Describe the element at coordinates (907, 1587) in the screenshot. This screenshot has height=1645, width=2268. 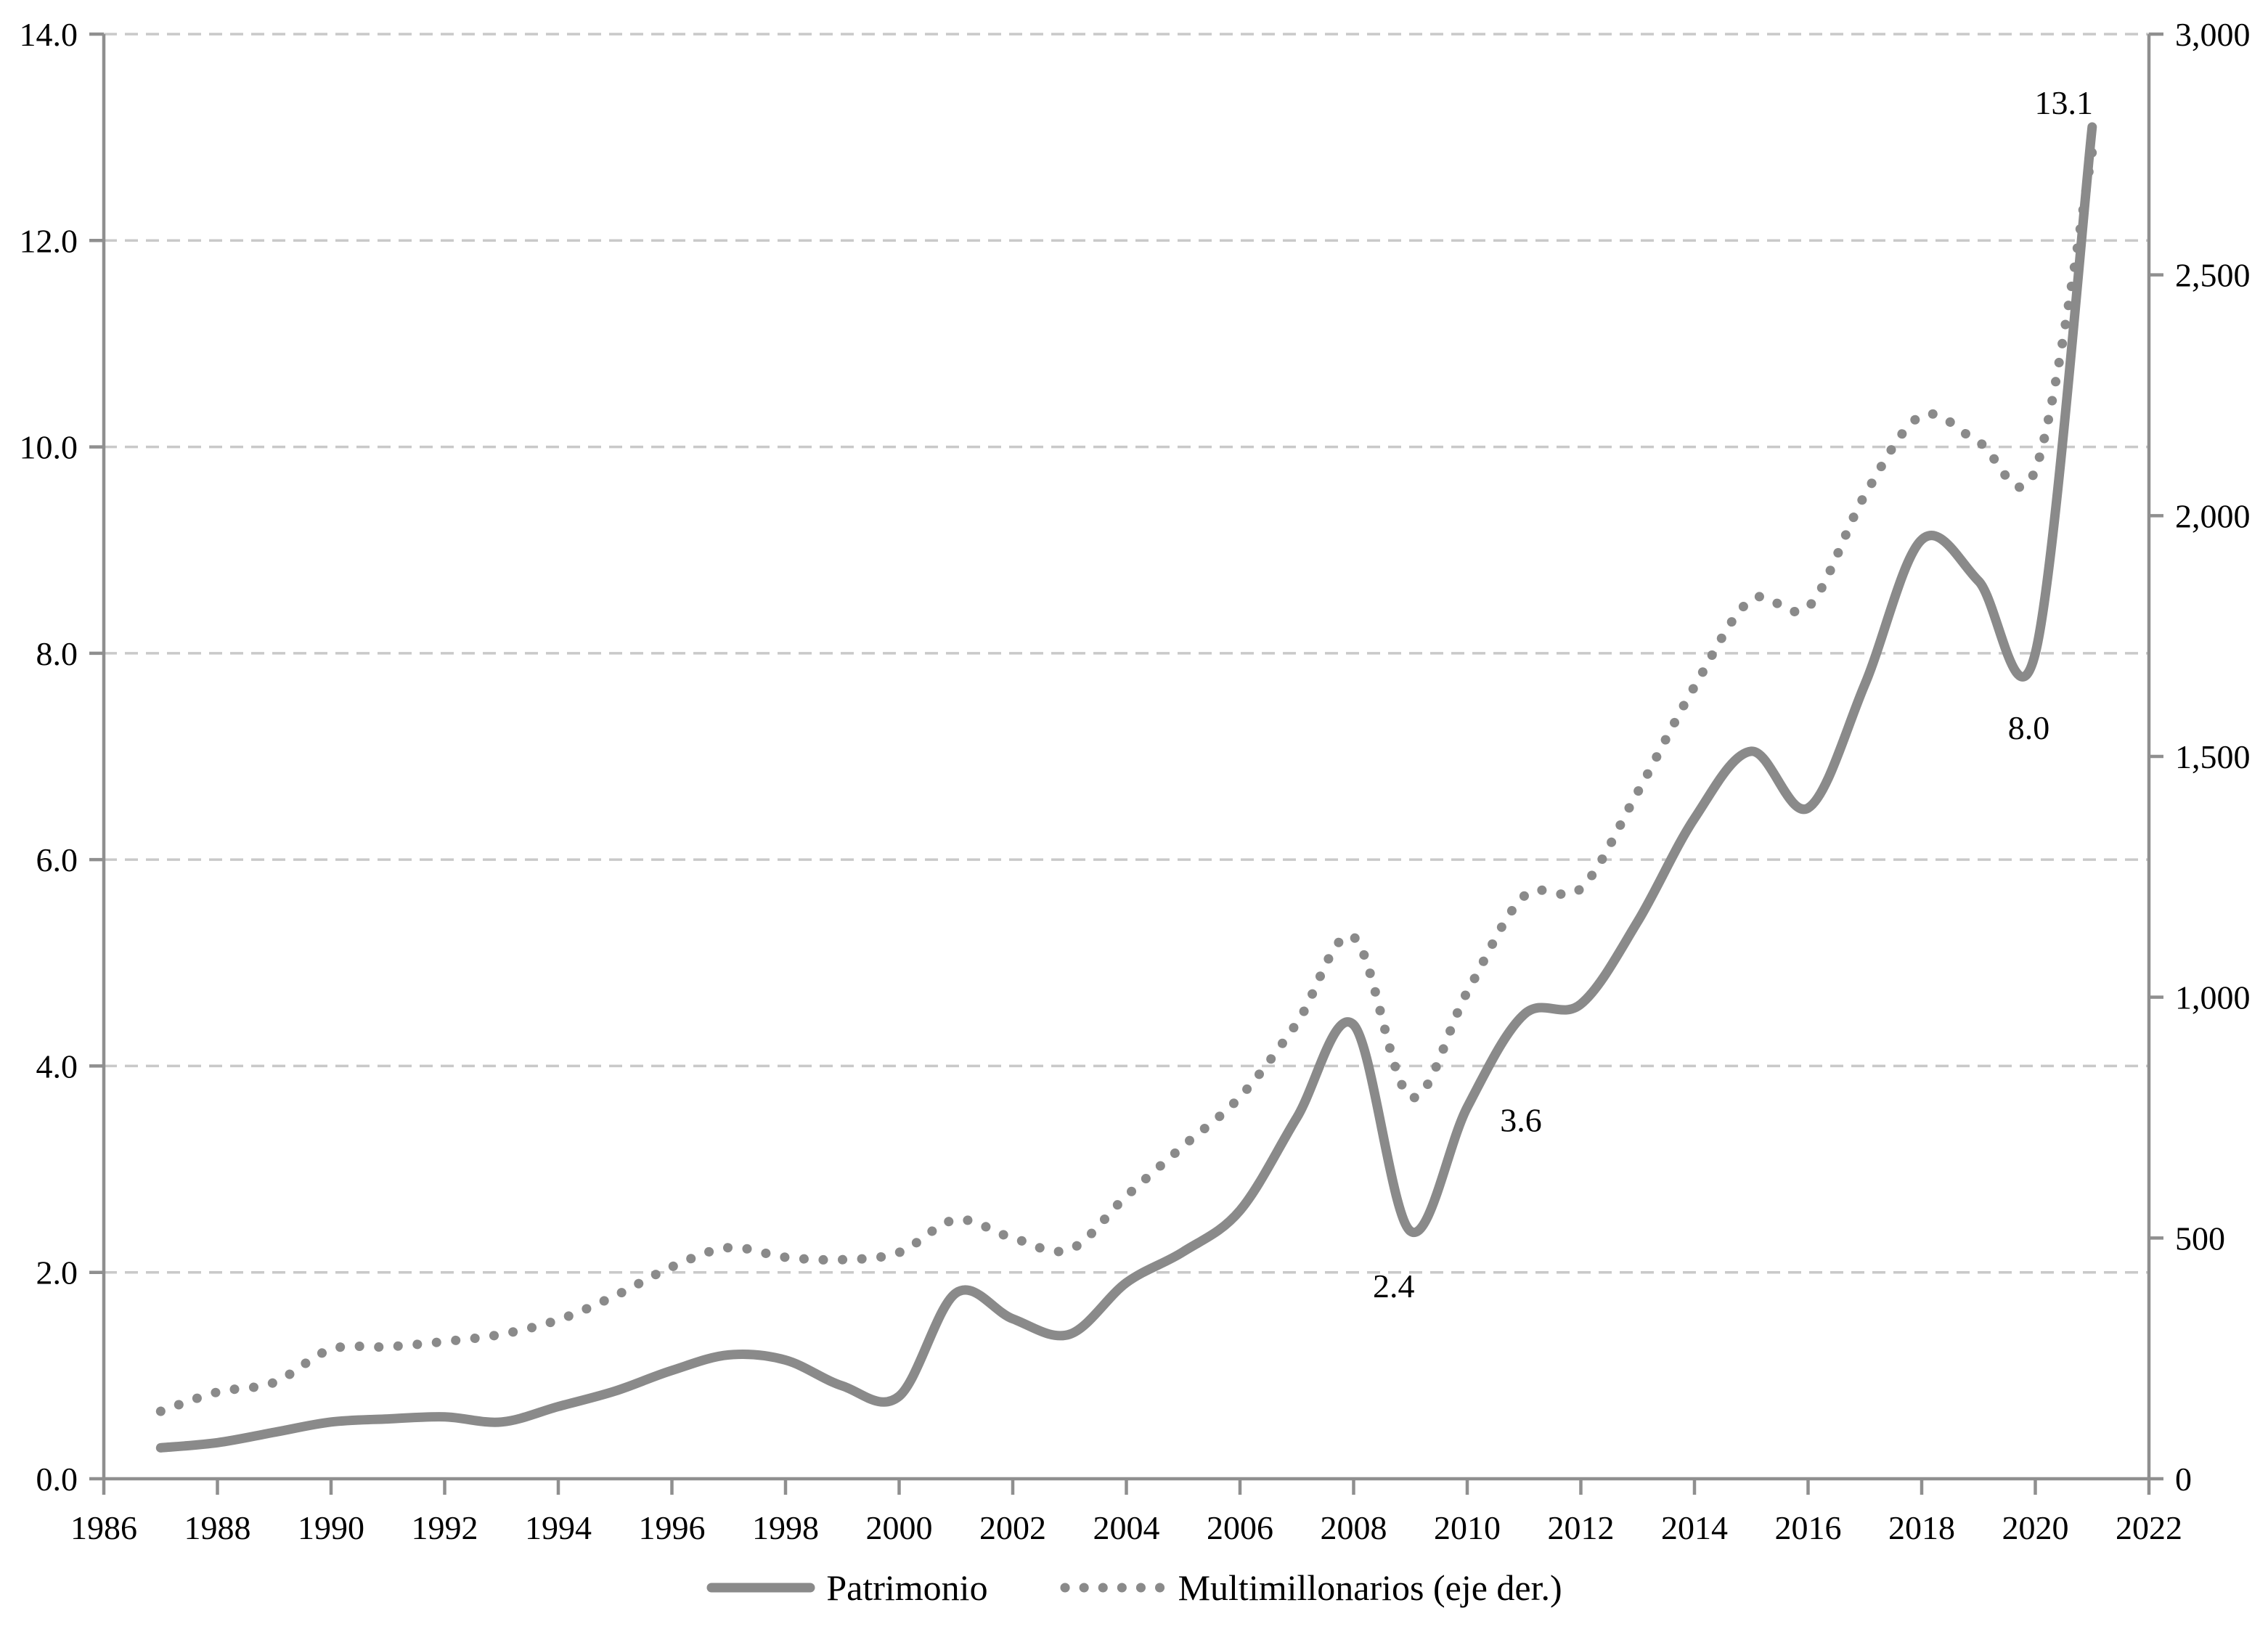
I see `legend-label-patrimonio: Patrimonio` at that location.